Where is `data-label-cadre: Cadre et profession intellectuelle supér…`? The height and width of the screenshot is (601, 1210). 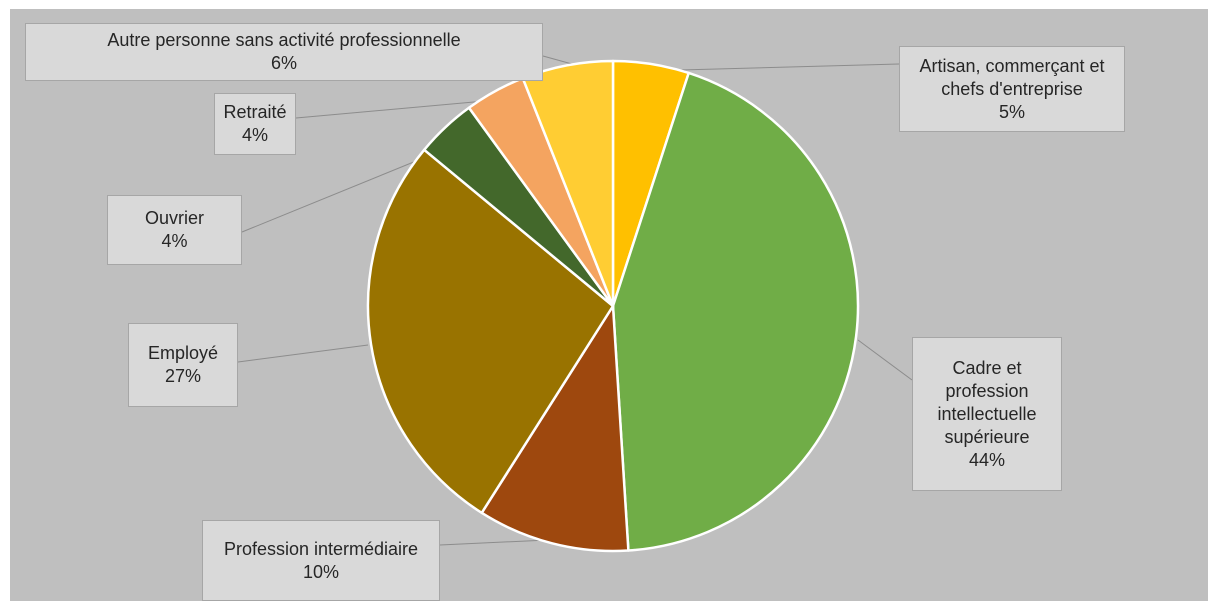 data-label-cadre: Cadre et profession intellectuelle supér… is located at coordinates (987, 414).